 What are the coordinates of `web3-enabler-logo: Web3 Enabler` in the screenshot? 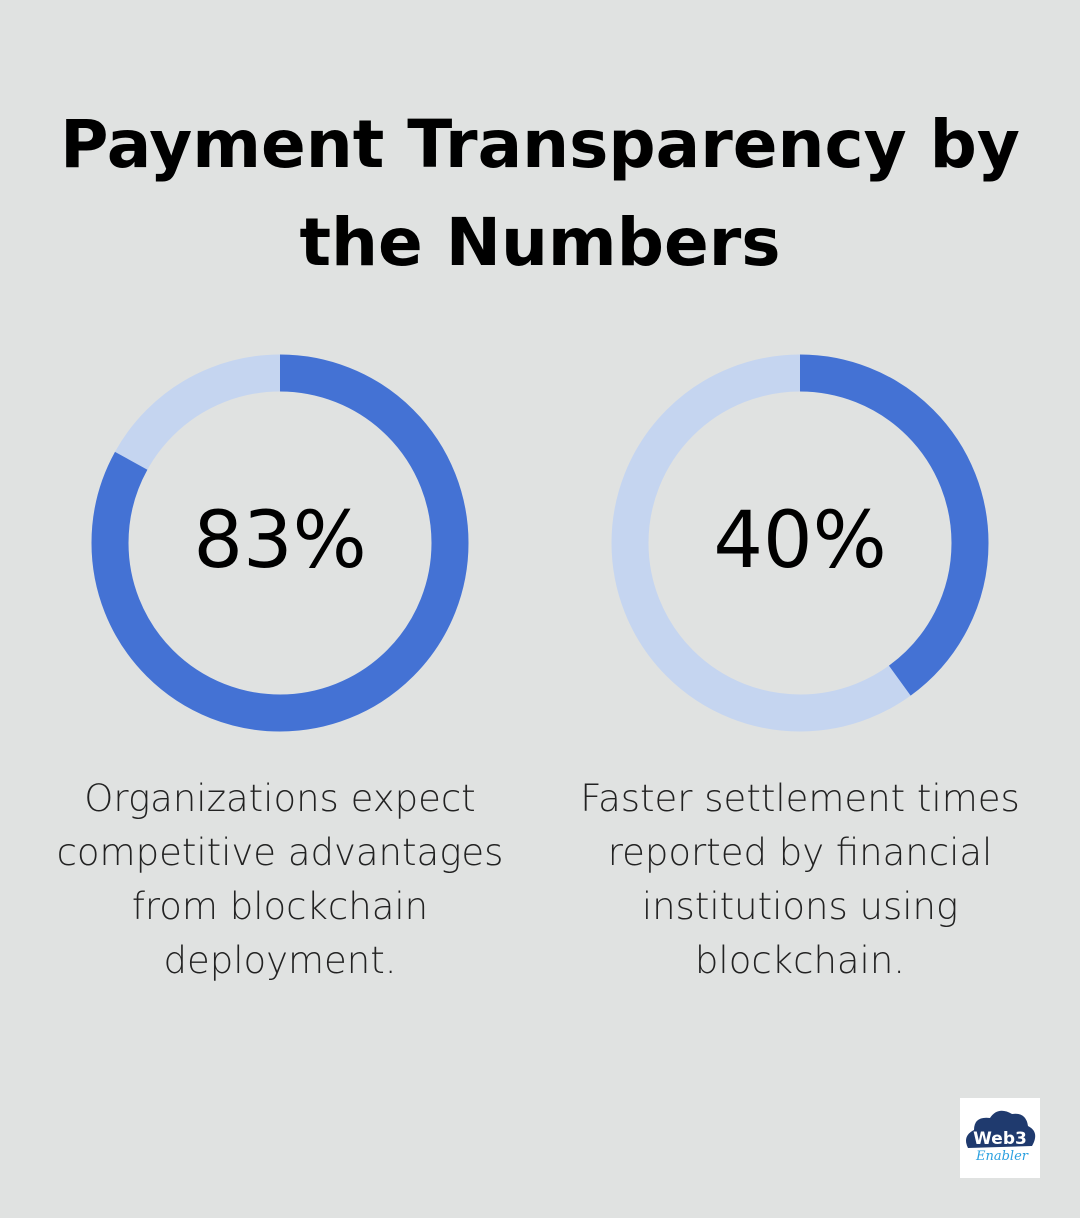 It's located at (1000, 1138).